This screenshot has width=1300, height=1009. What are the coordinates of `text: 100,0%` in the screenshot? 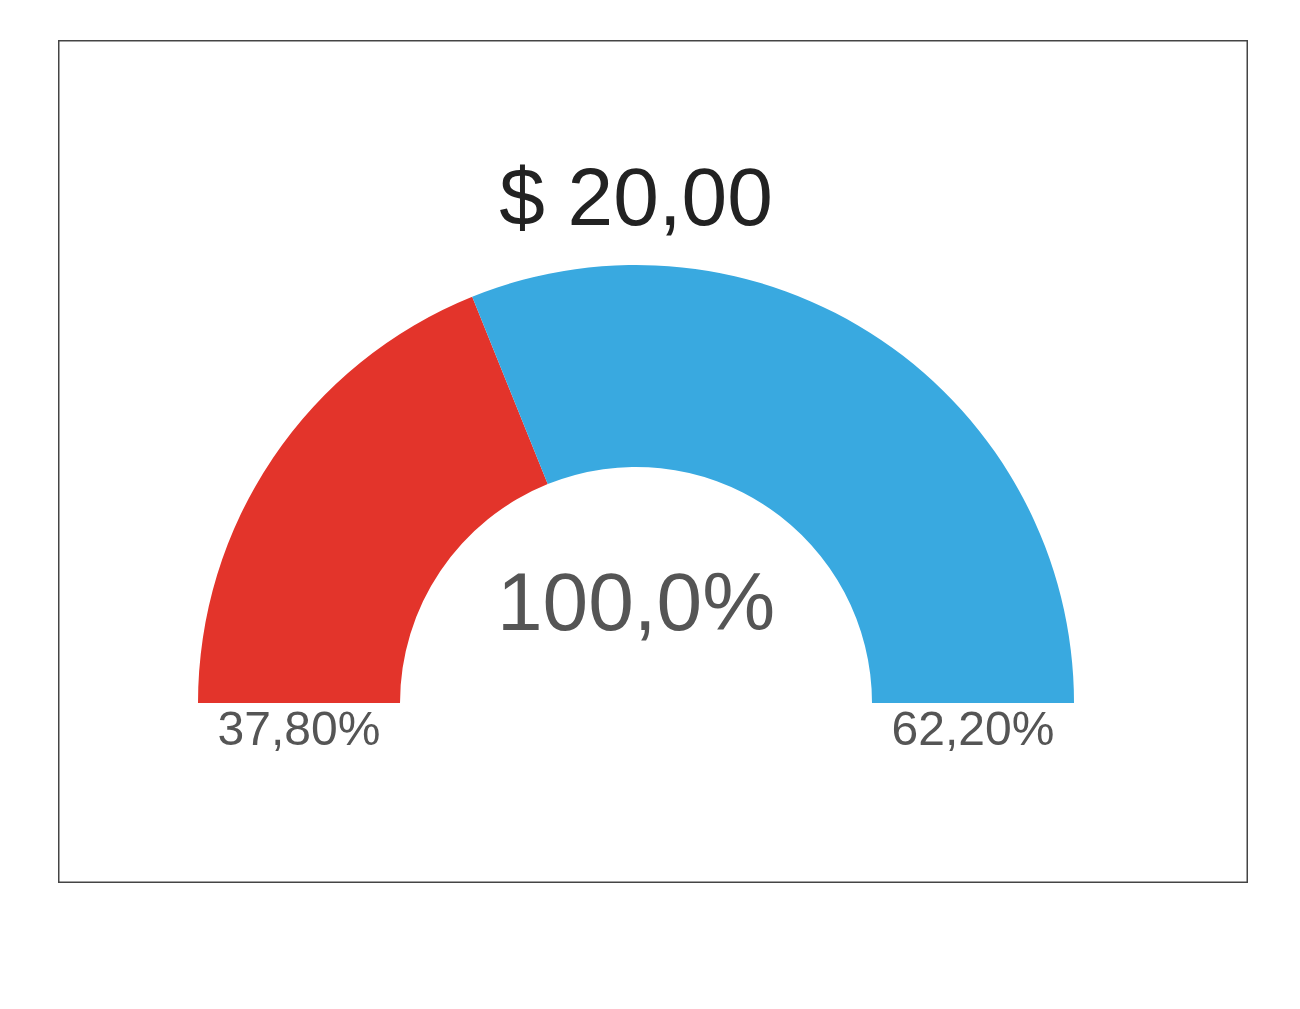 It's located at (636, 601).